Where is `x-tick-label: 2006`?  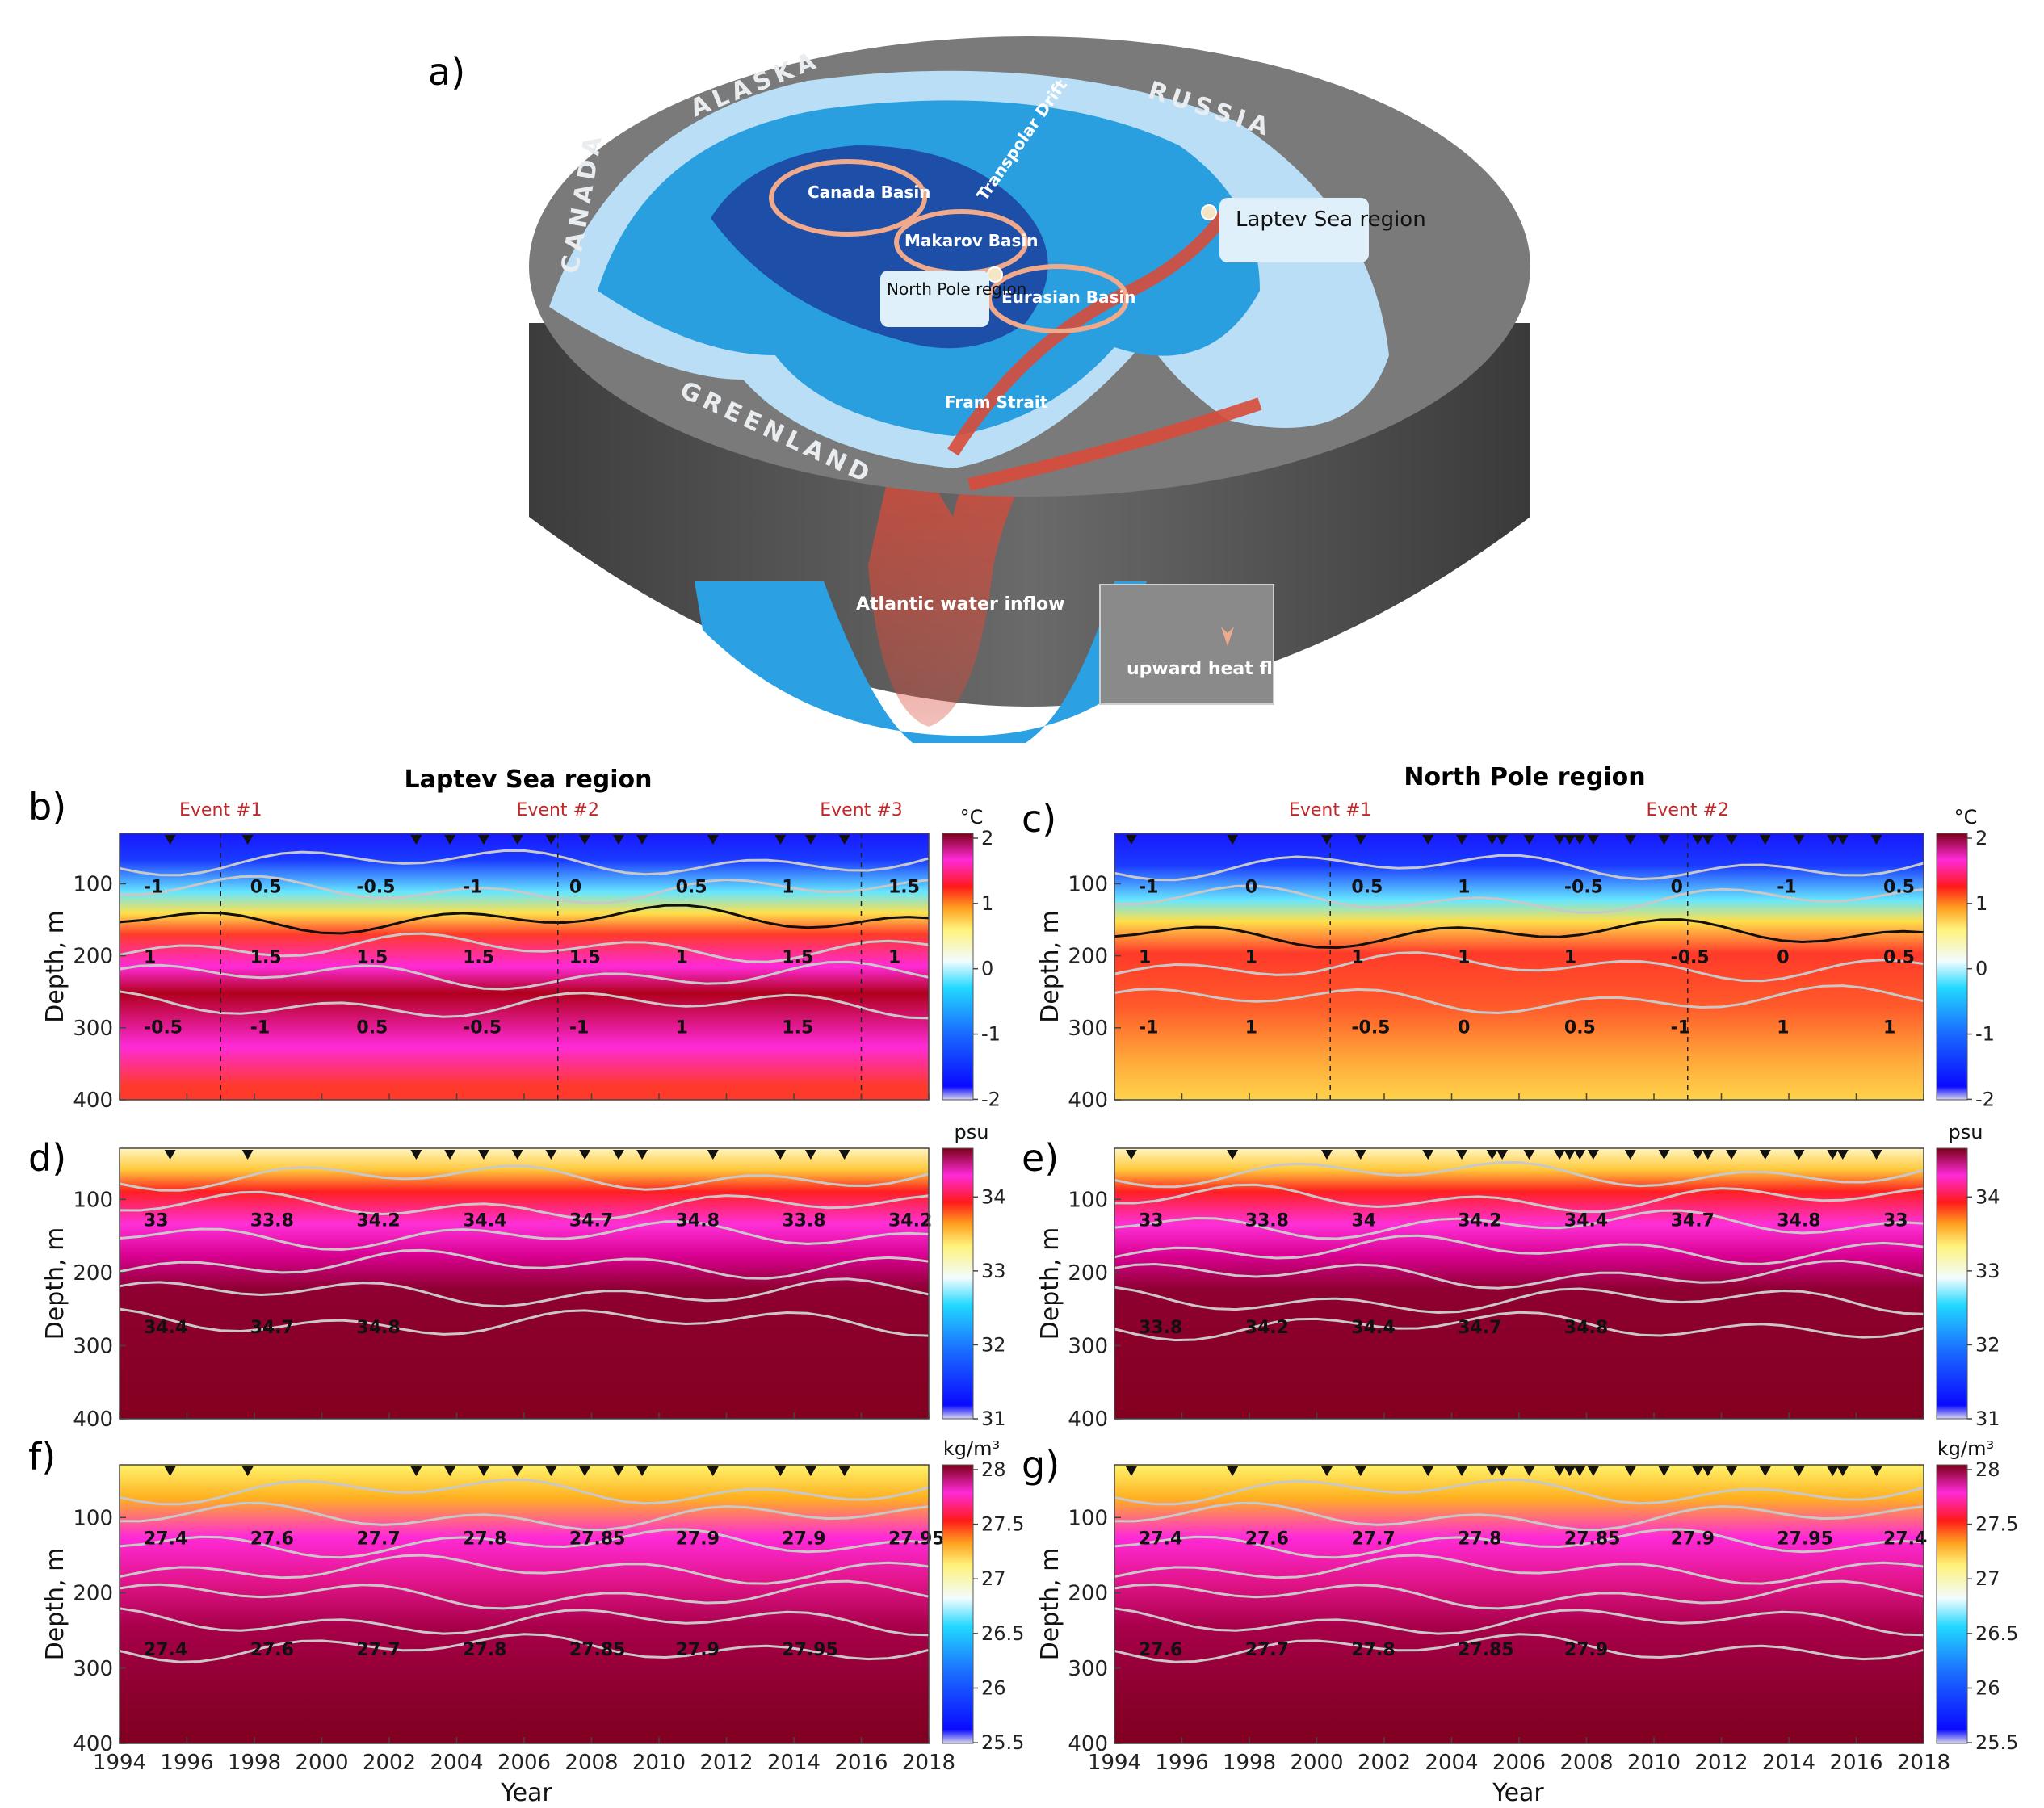 x-tick-label: 2006 is located at coordinates (1519, 1763).